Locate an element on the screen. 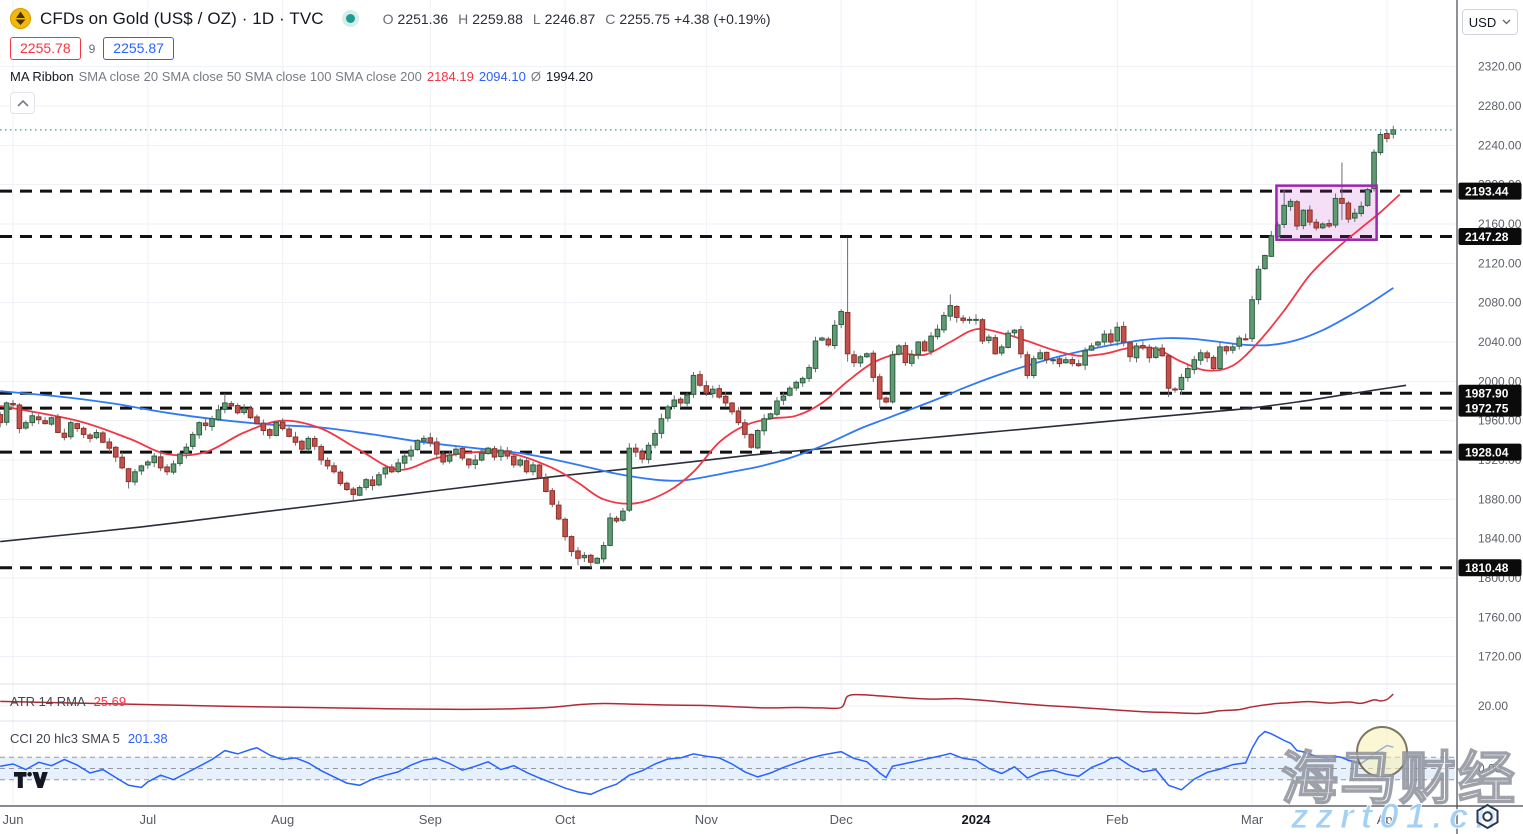  low-label: L is located at coordinates (536, 18).